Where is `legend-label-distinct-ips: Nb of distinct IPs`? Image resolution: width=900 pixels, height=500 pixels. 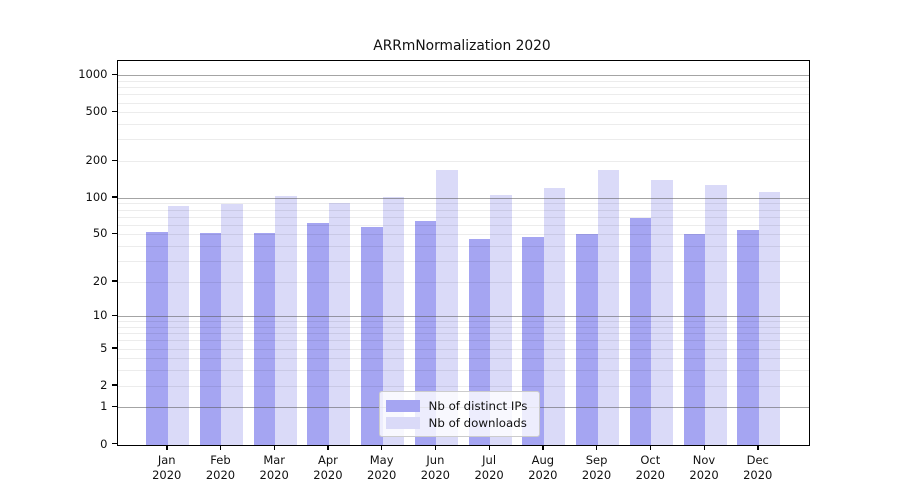 legend-label-distinct-ips: Nb of distinct IPs is located at coordinates (478, 405).